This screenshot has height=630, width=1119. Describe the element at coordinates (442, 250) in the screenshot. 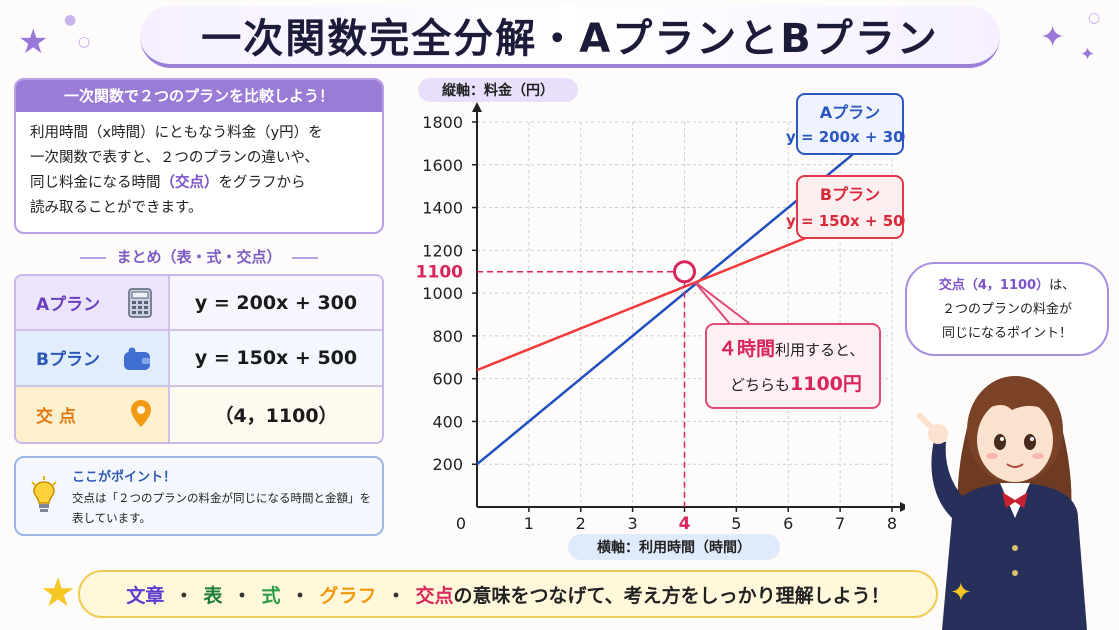

I see `y-tick-label: 1200` at that location.